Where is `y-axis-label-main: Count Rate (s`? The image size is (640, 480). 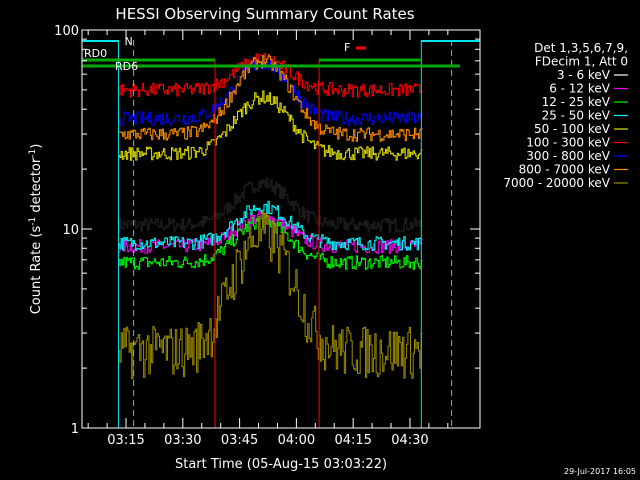
y-axis-label-main: Count Rate (s is located at coordinates (36, 270).